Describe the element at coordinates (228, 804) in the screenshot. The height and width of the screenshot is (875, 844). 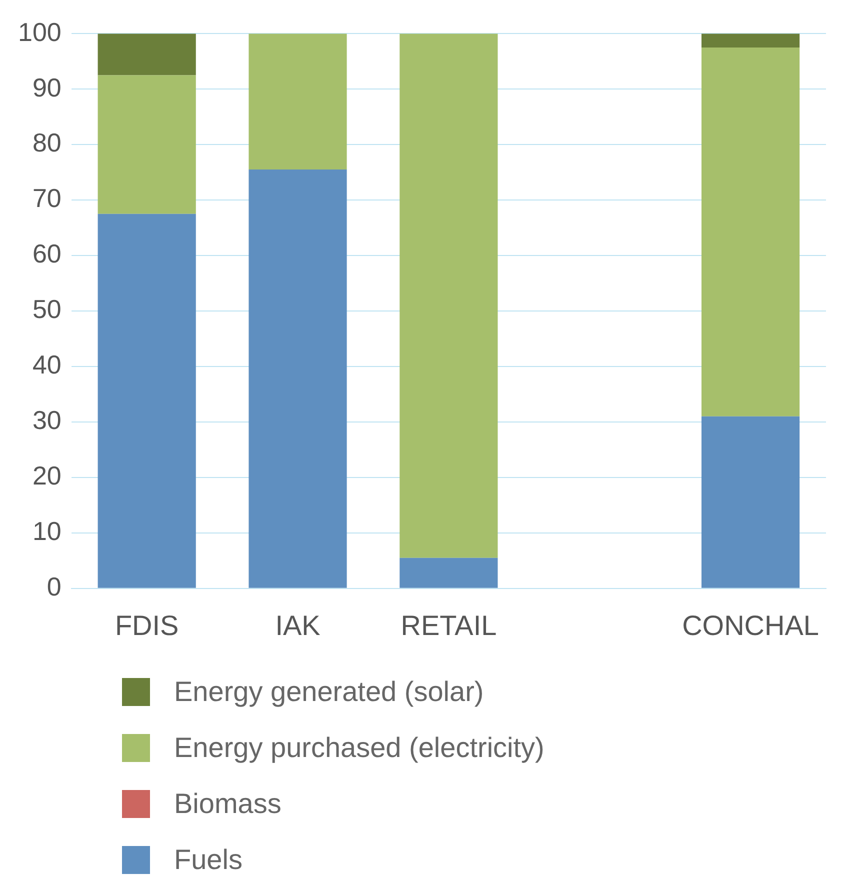
I see `legend-label: Biomass` at that location.